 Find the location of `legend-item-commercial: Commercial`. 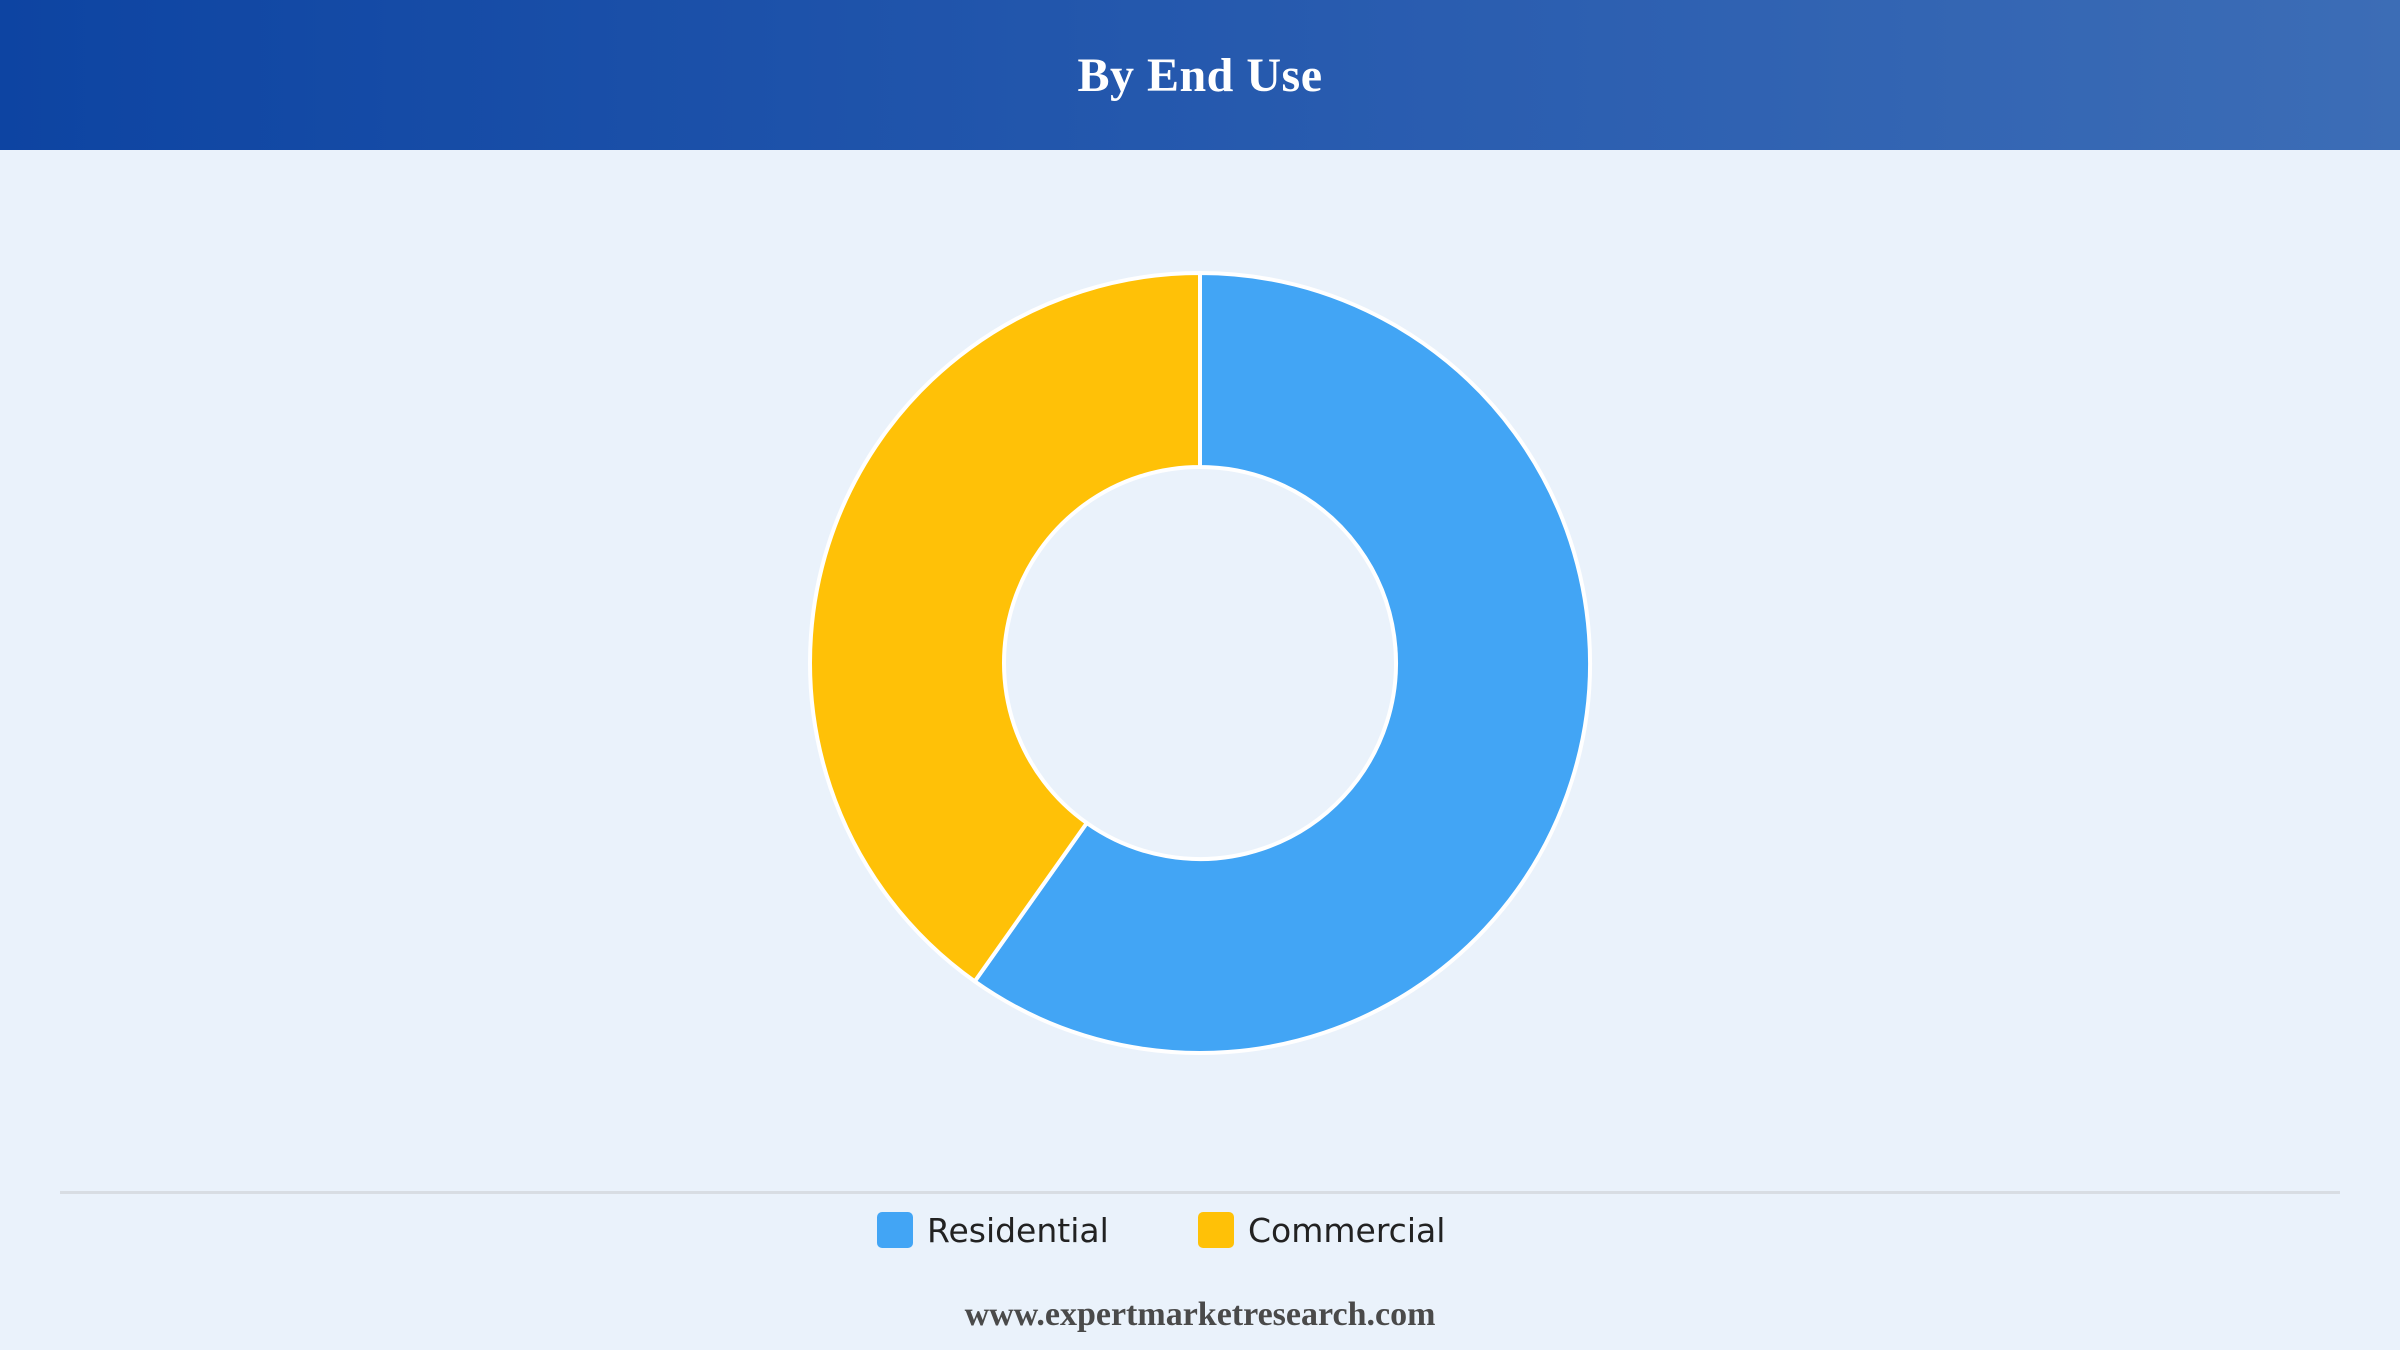

legend-item-commercial: Commercial is located at coordinates (1321, 1230).